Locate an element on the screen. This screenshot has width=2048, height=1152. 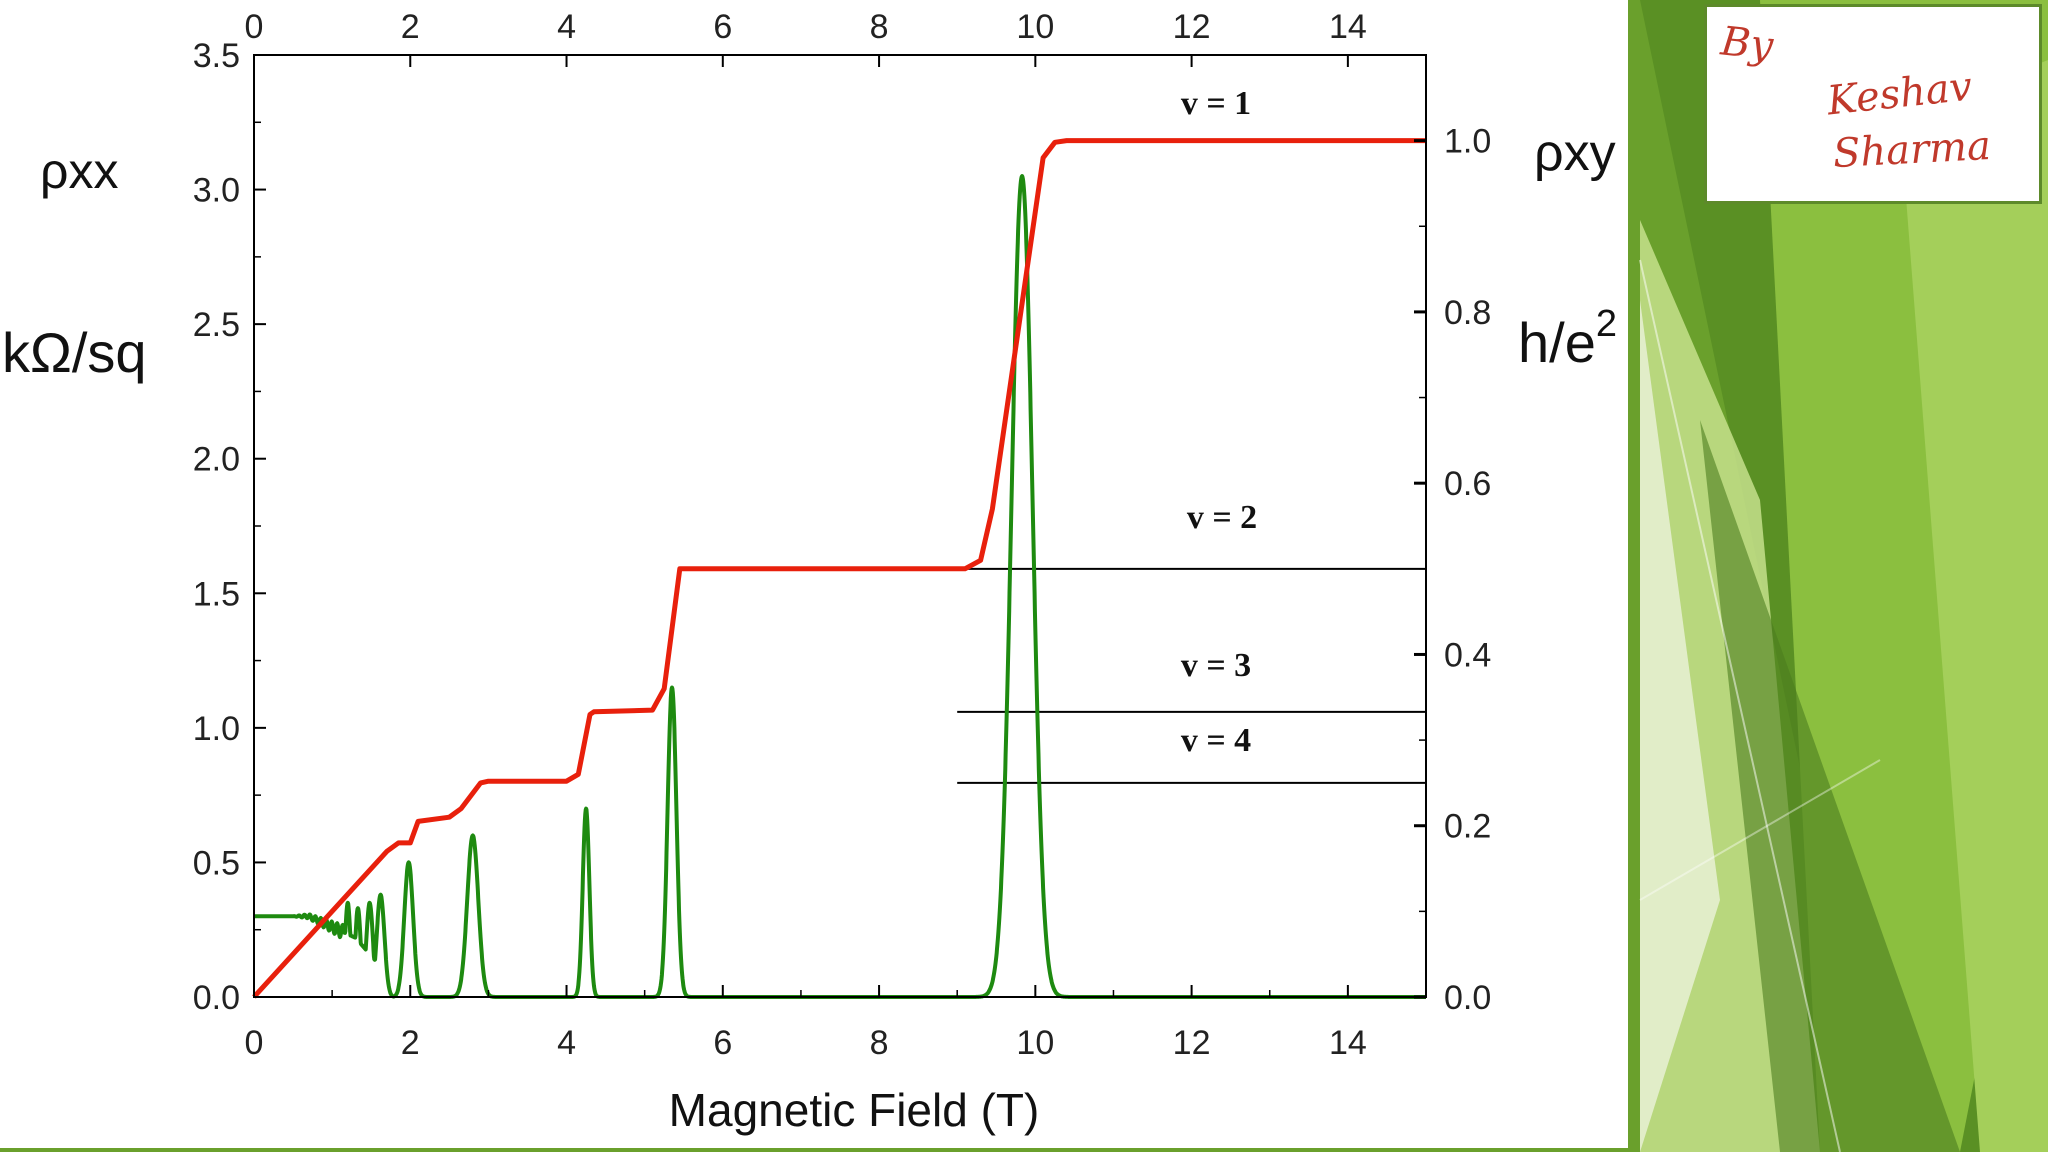
x-axis-title: Magnetic Field (T) is located at coordinates (854, 1110).